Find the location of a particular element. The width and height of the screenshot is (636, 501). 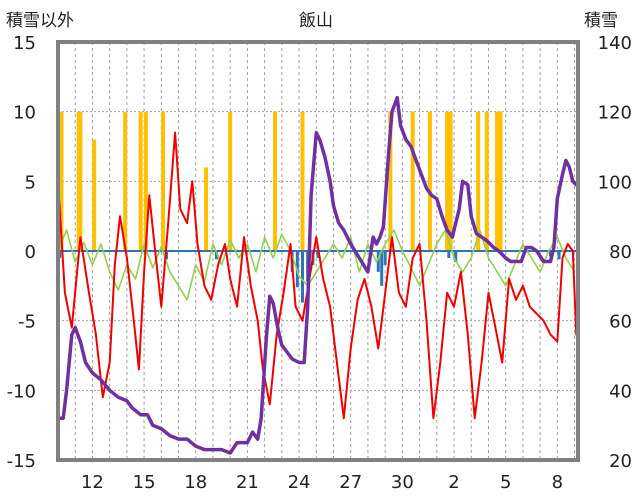

right-axis-label: 積雪 is located at coordinates (601, 21).